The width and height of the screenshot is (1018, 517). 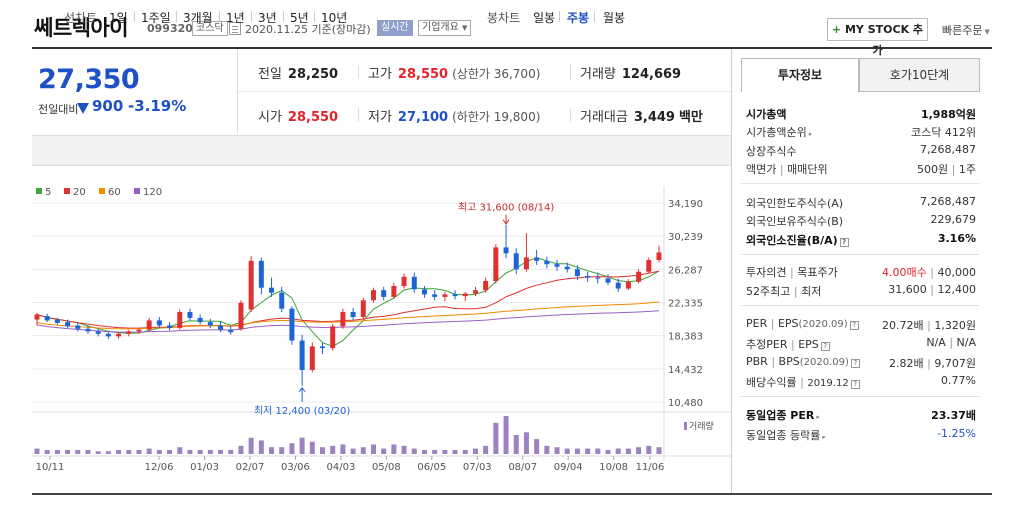 What do you see at coordinates (818, 417) in the screenshot?
I see `chevron-right-icon: ▸` at bounding box center [818, 417].